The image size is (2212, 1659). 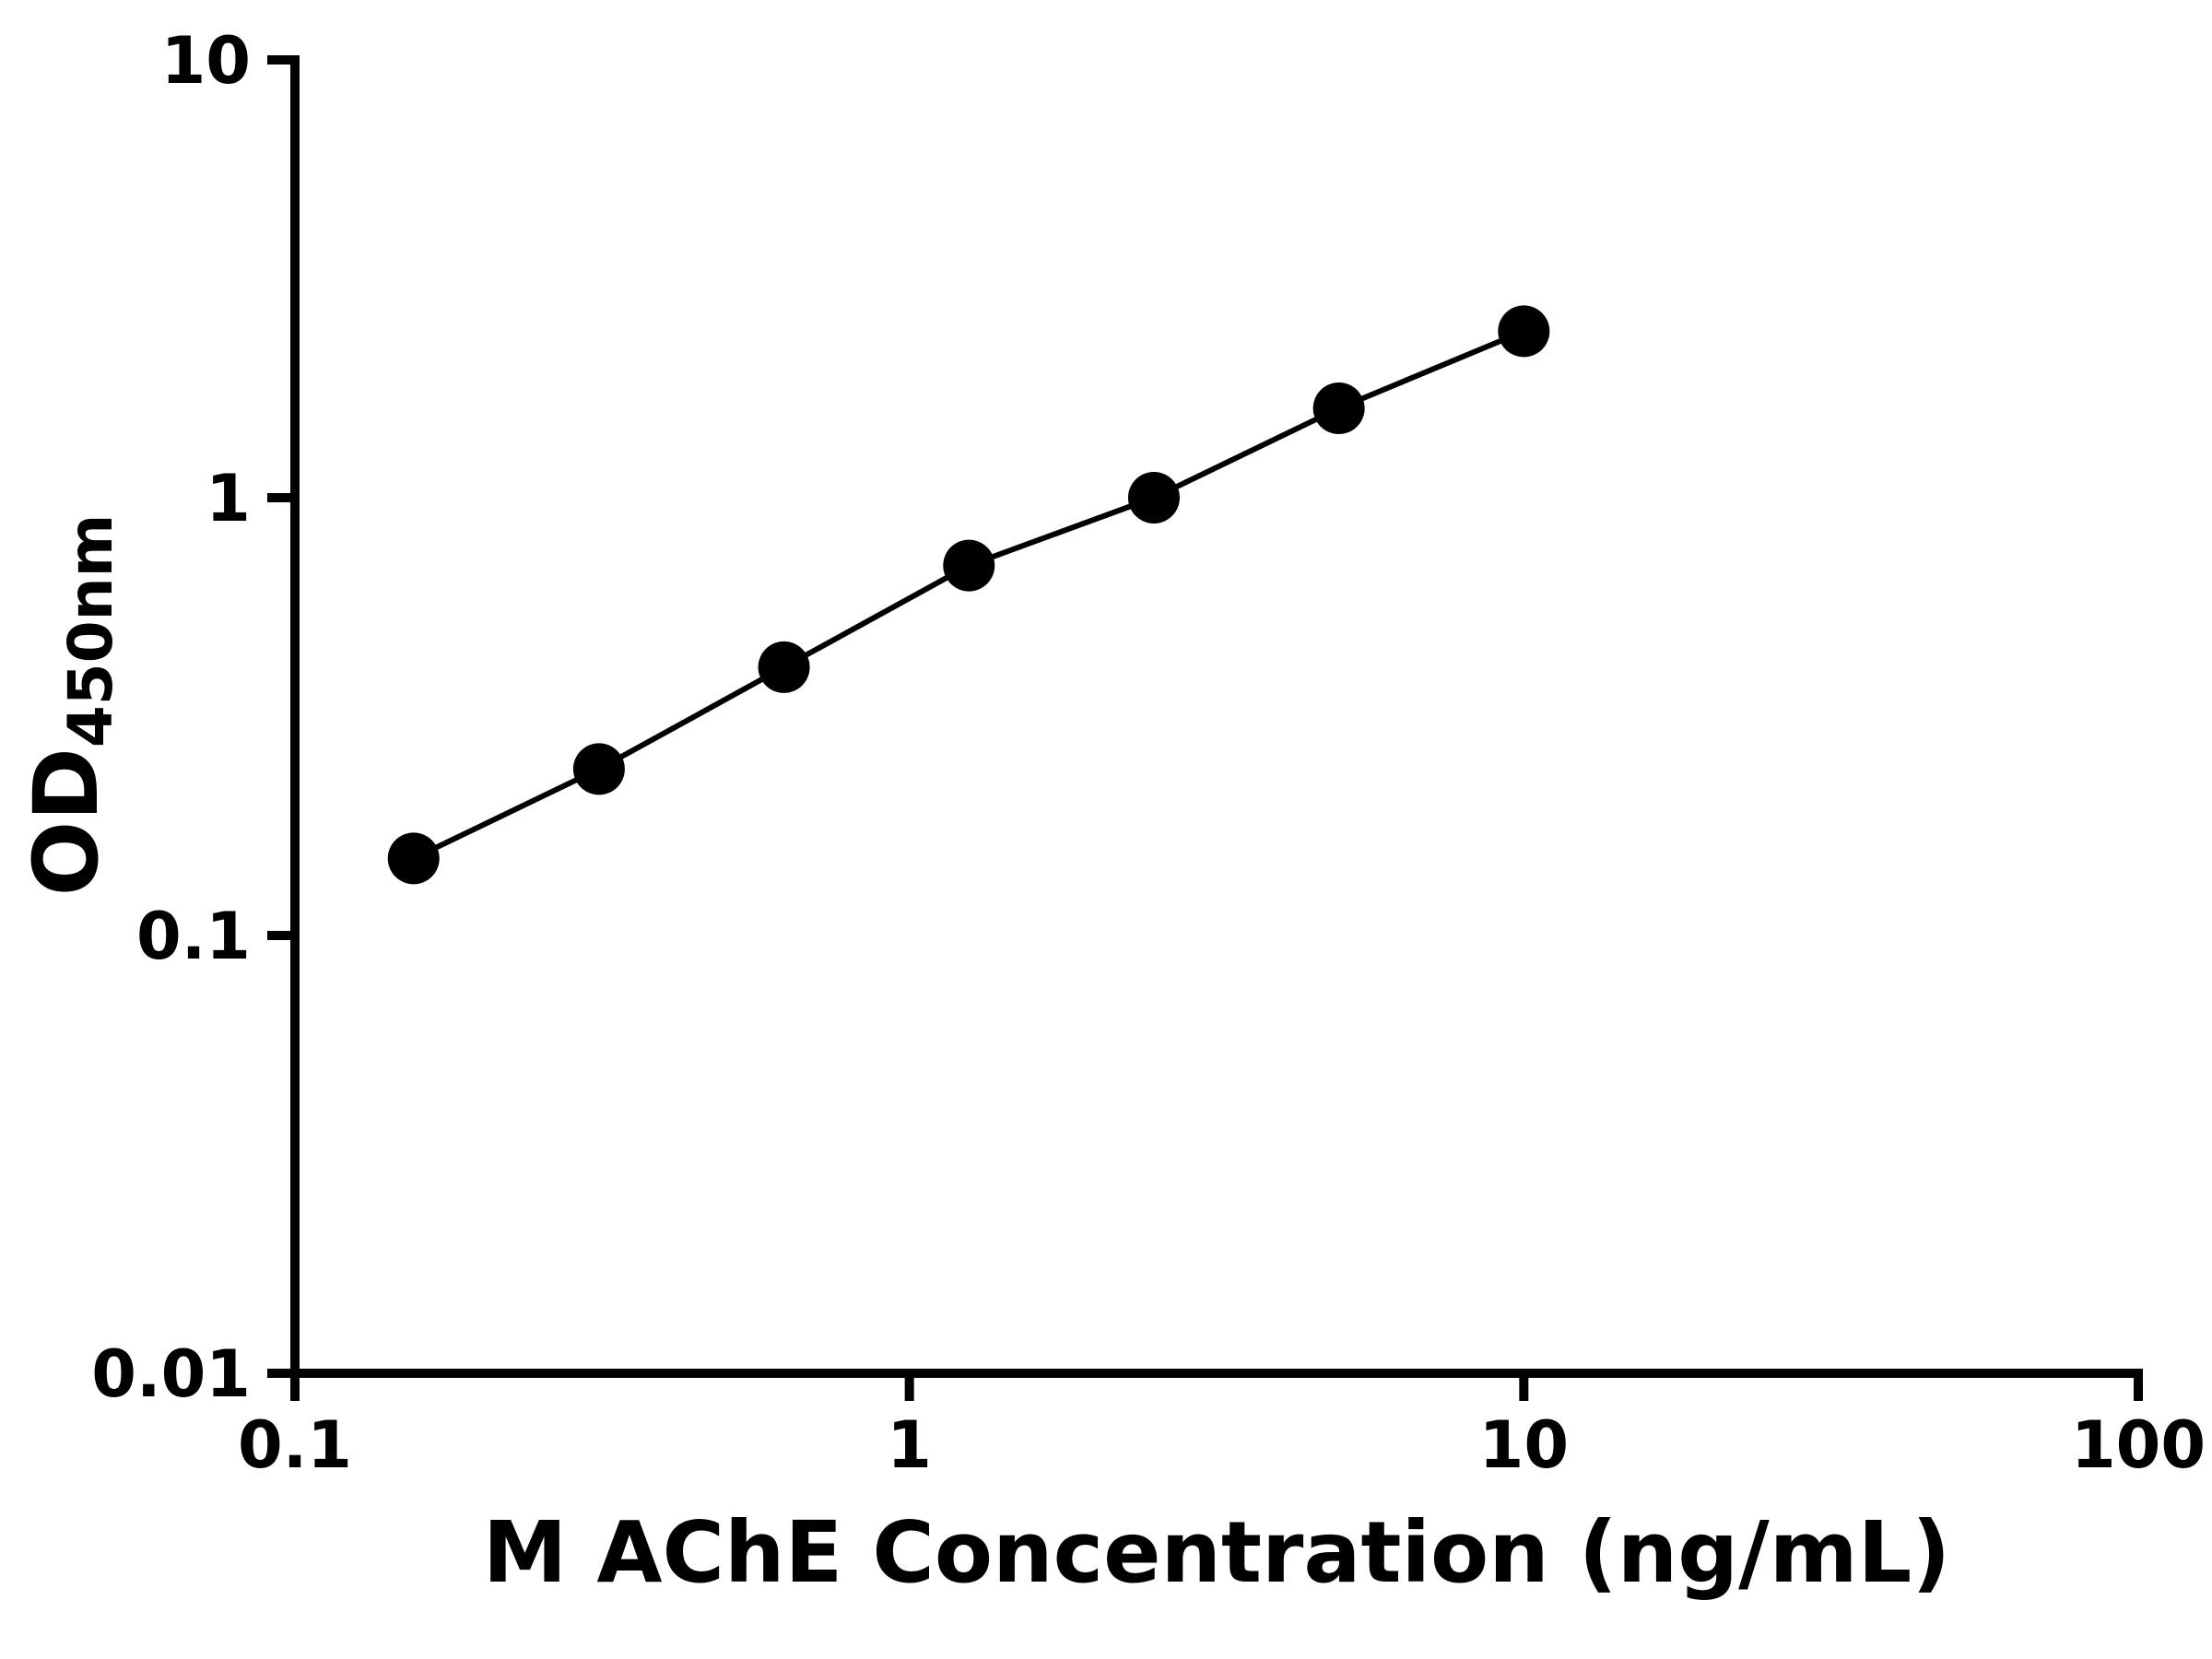 I want to click on y-tick-label: 1, so click(x=228, y=498).